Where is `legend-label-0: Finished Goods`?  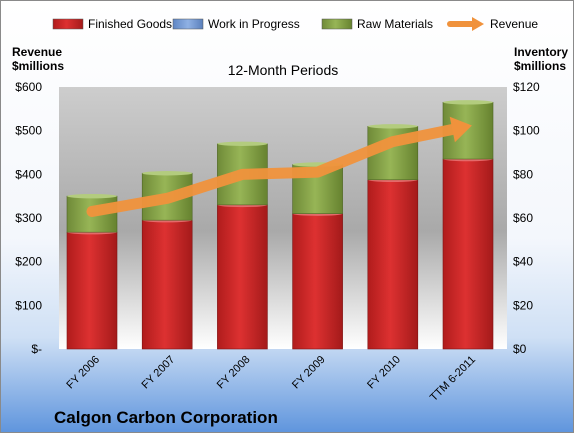 legend-label-0: Finished Goods is located at coordinates (130, 24).